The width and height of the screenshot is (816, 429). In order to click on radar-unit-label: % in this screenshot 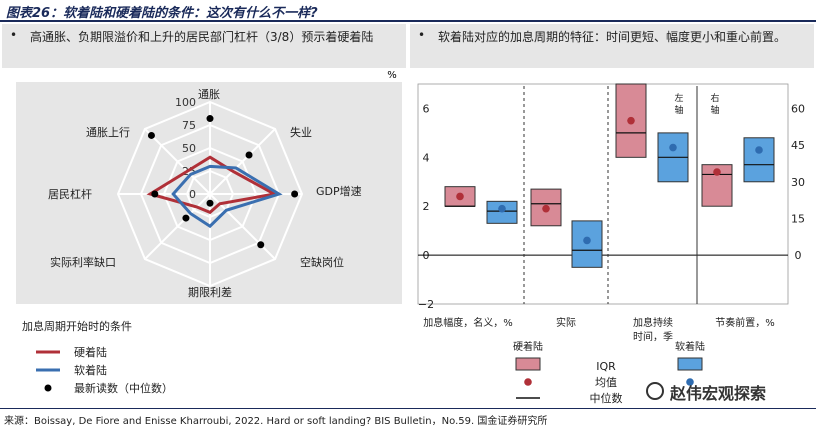, I will do `click(392, 75)`.